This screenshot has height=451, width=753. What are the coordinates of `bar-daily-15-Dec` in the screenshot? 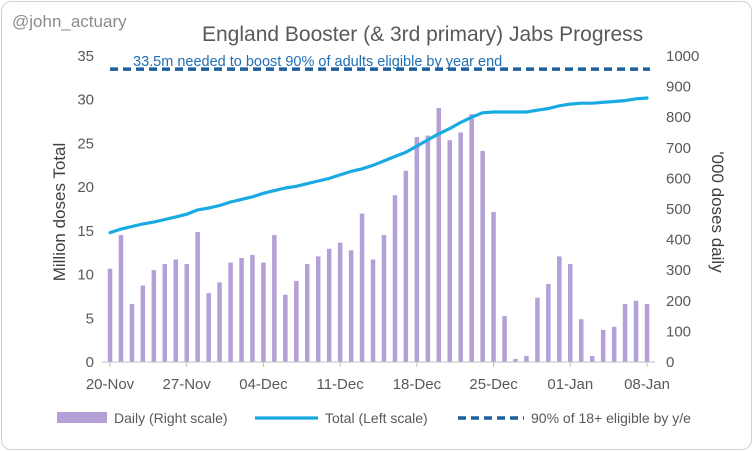 It's located at (384, 298).